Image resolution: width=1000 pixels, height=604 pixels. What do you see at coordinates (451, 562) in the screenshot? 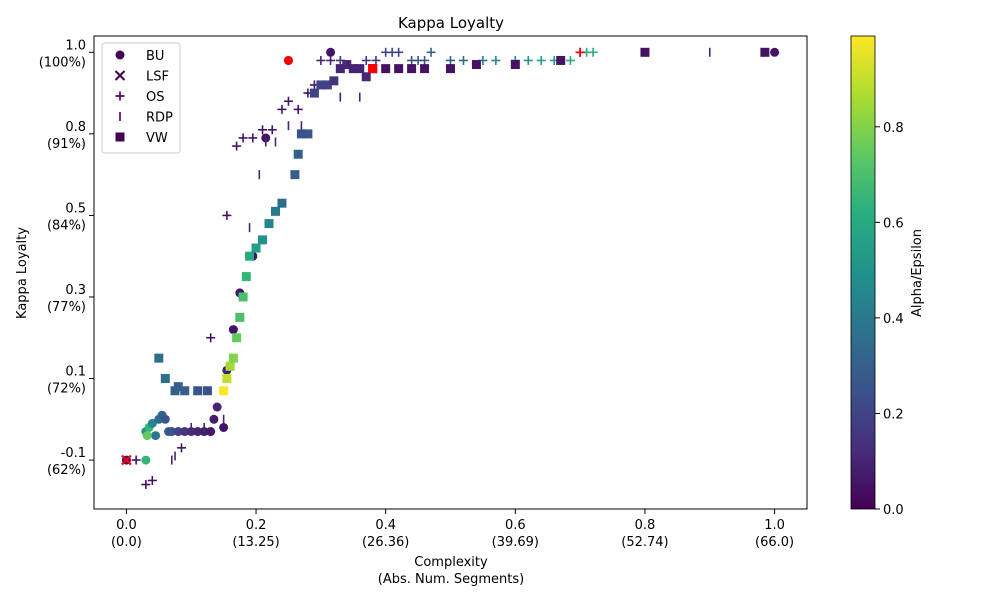
I see `x-axis-label: Complexity` at bounding box center [451, 562].